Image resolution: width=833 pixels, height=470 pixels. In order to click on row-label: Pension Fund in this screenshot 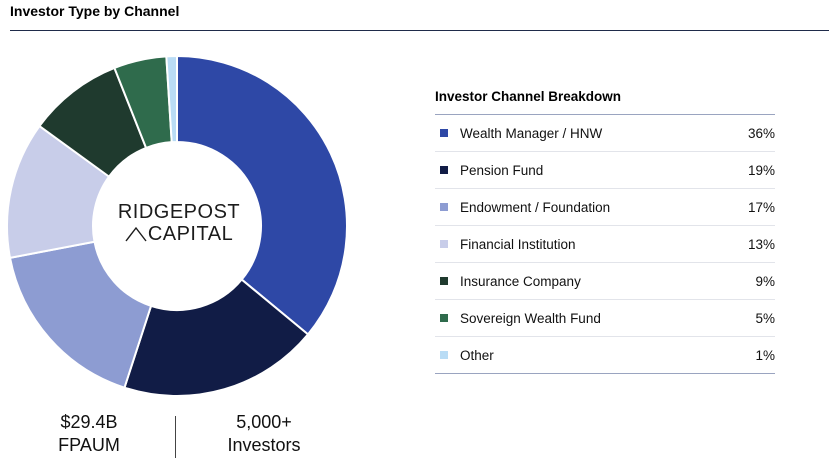, I will do `click(502, 170)`.